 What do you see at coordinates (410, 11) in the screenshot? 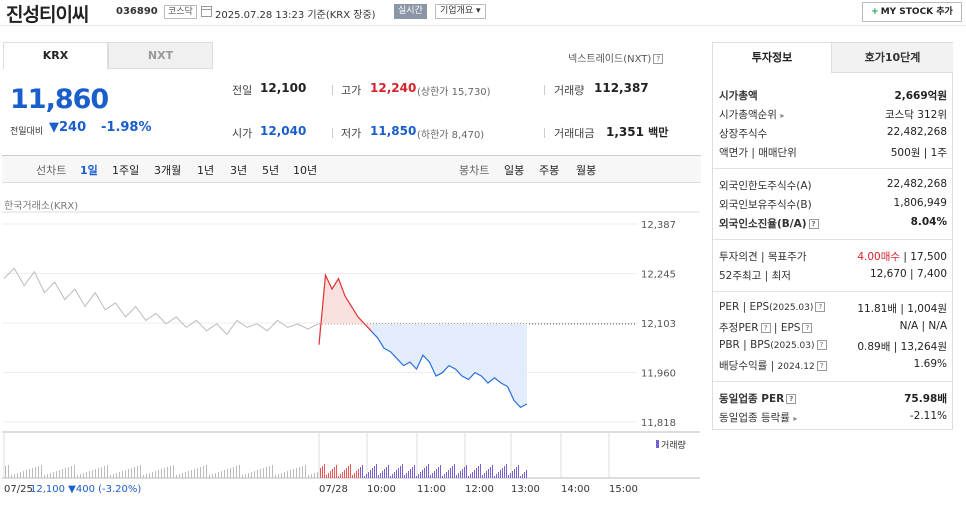
I see `realtime-button: 실시간` at bounding box center [410, 11].